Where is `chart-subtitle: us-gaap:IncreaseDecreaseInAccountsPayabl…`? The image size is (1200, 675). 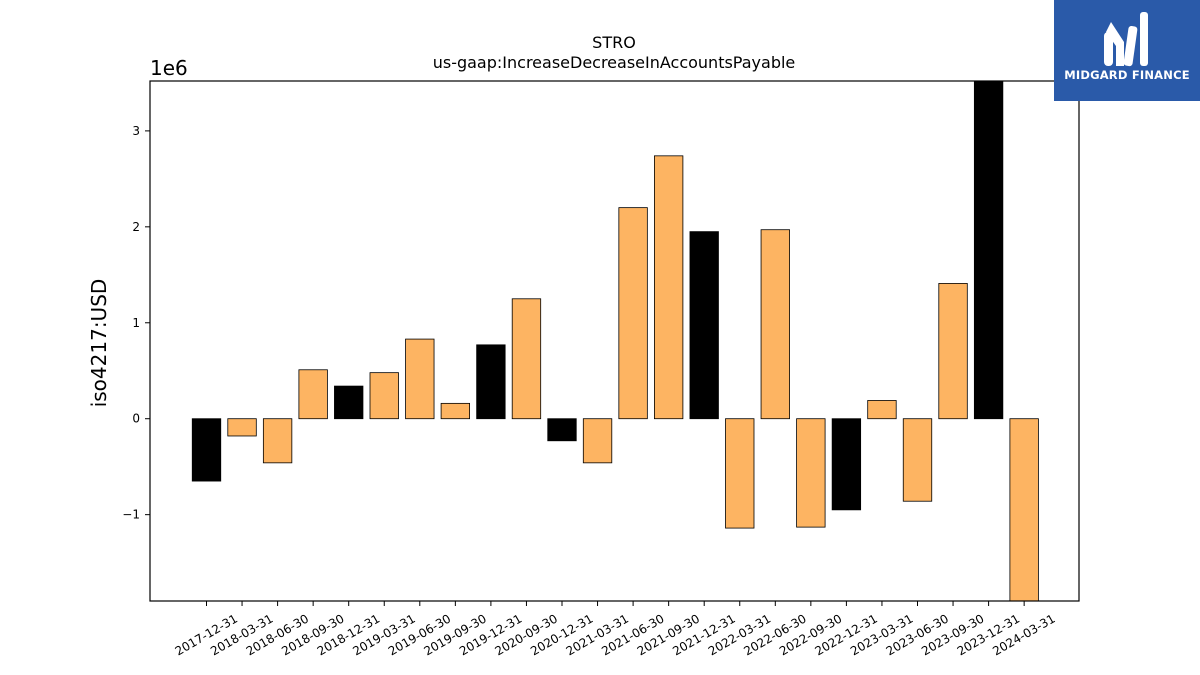 chart-subtitle: us-gaap:IncreaseDecreaseInAccountsPayabl… is located at coordinates (614, 62).